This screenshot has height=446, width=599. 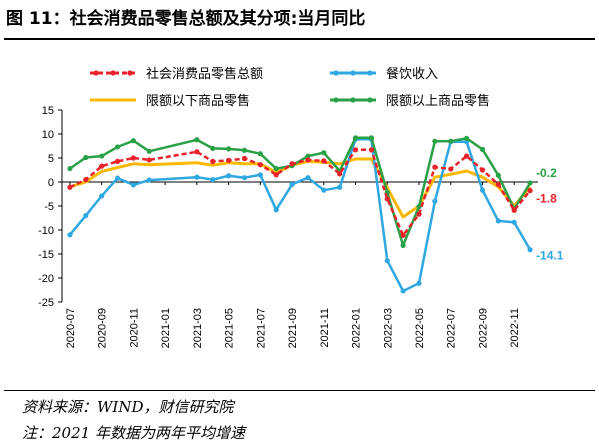 What do you see at coordinates (325, 328) in the screenshot?
I see `x-tick-label: 2021-11` at bounding box center [325, 328].